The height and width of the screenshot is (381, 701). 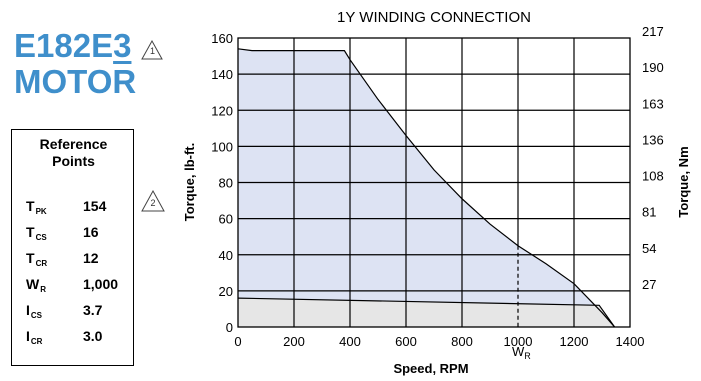 I want to click on y-right-tick-label: 190, so click(x=653, y=67).